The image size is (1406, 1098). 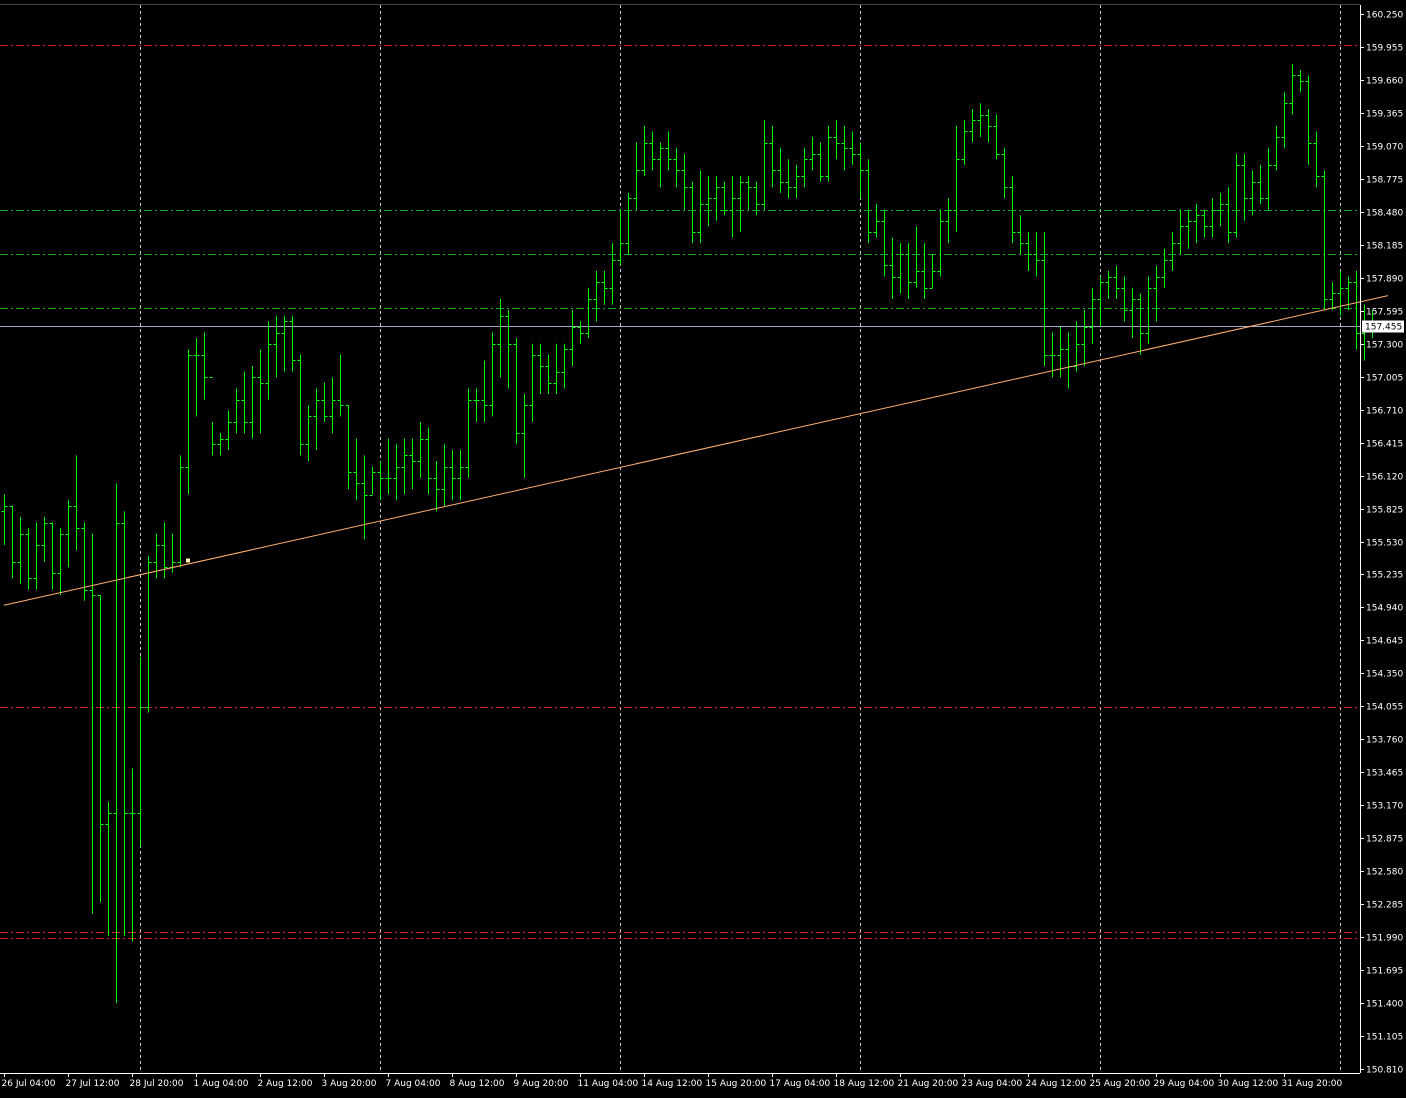 I want to click on y-tick-label: 157.300, so click(x=1384, y=346).